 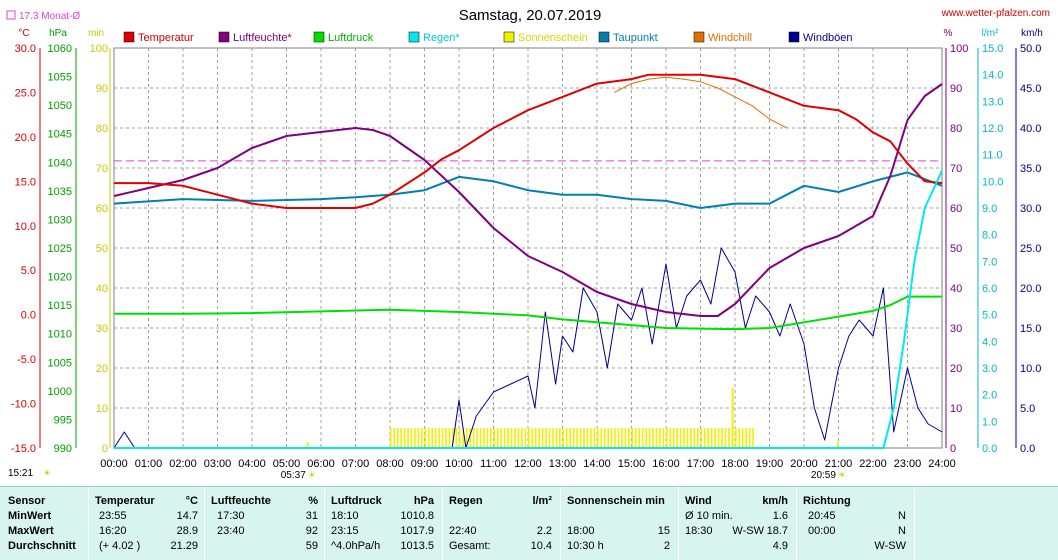 What do you see at coordinates (321, 464) in the screenshot?
I see `x-tick-label: 06:00` at bounding box center [321, 464].